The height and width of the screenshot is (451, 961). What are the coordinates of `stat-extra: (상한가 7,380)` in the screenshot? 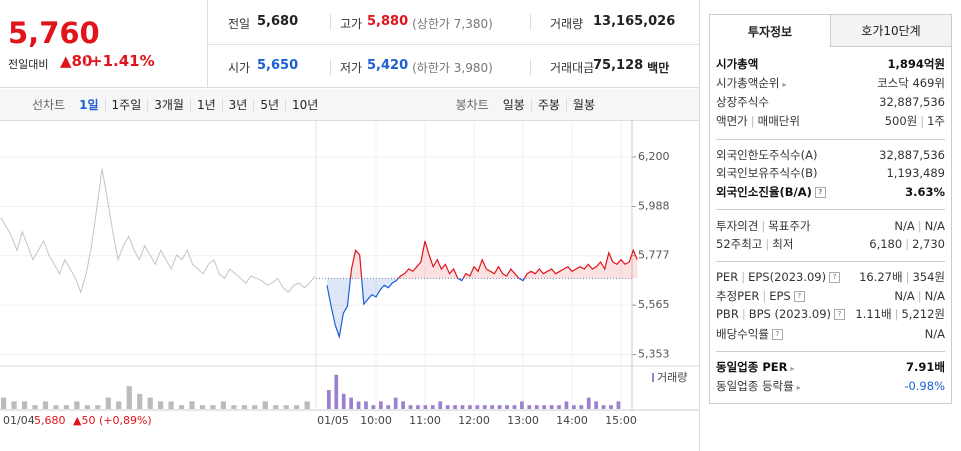 It's located at (452, 24).